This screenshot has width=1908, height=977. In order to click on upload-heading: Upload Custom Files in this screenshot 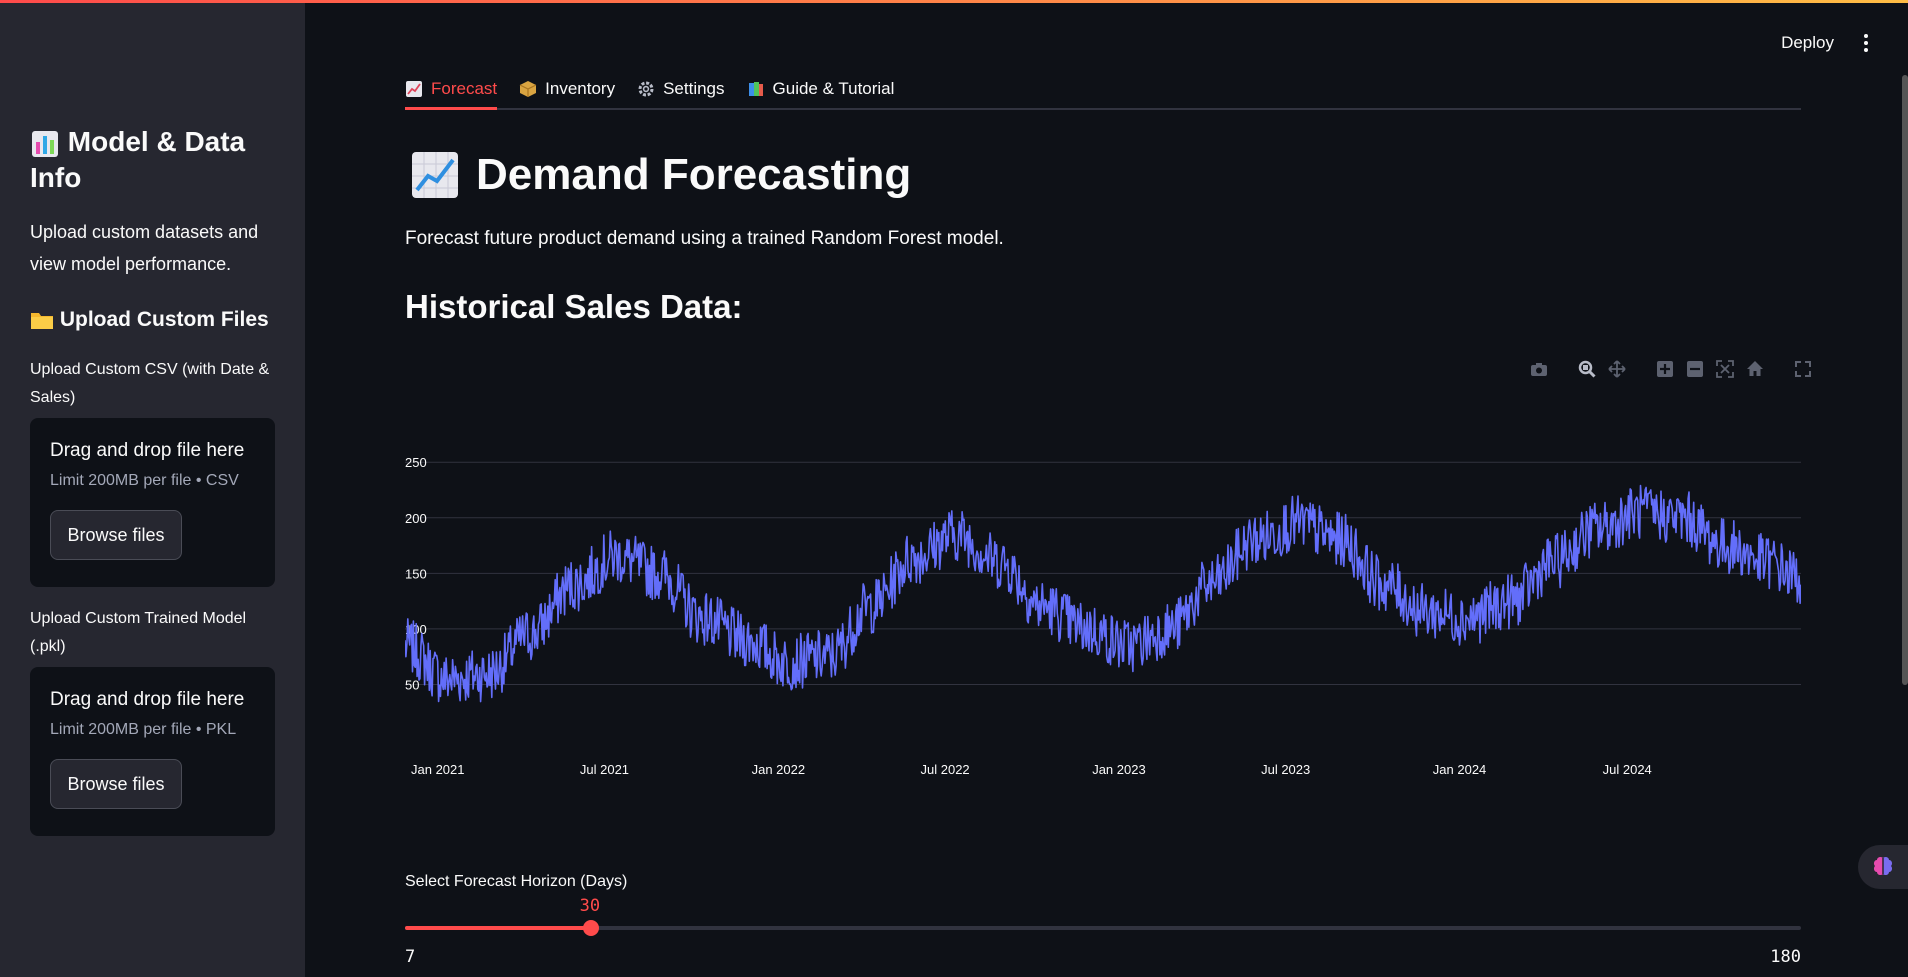, I will do `click(149, 320)`.